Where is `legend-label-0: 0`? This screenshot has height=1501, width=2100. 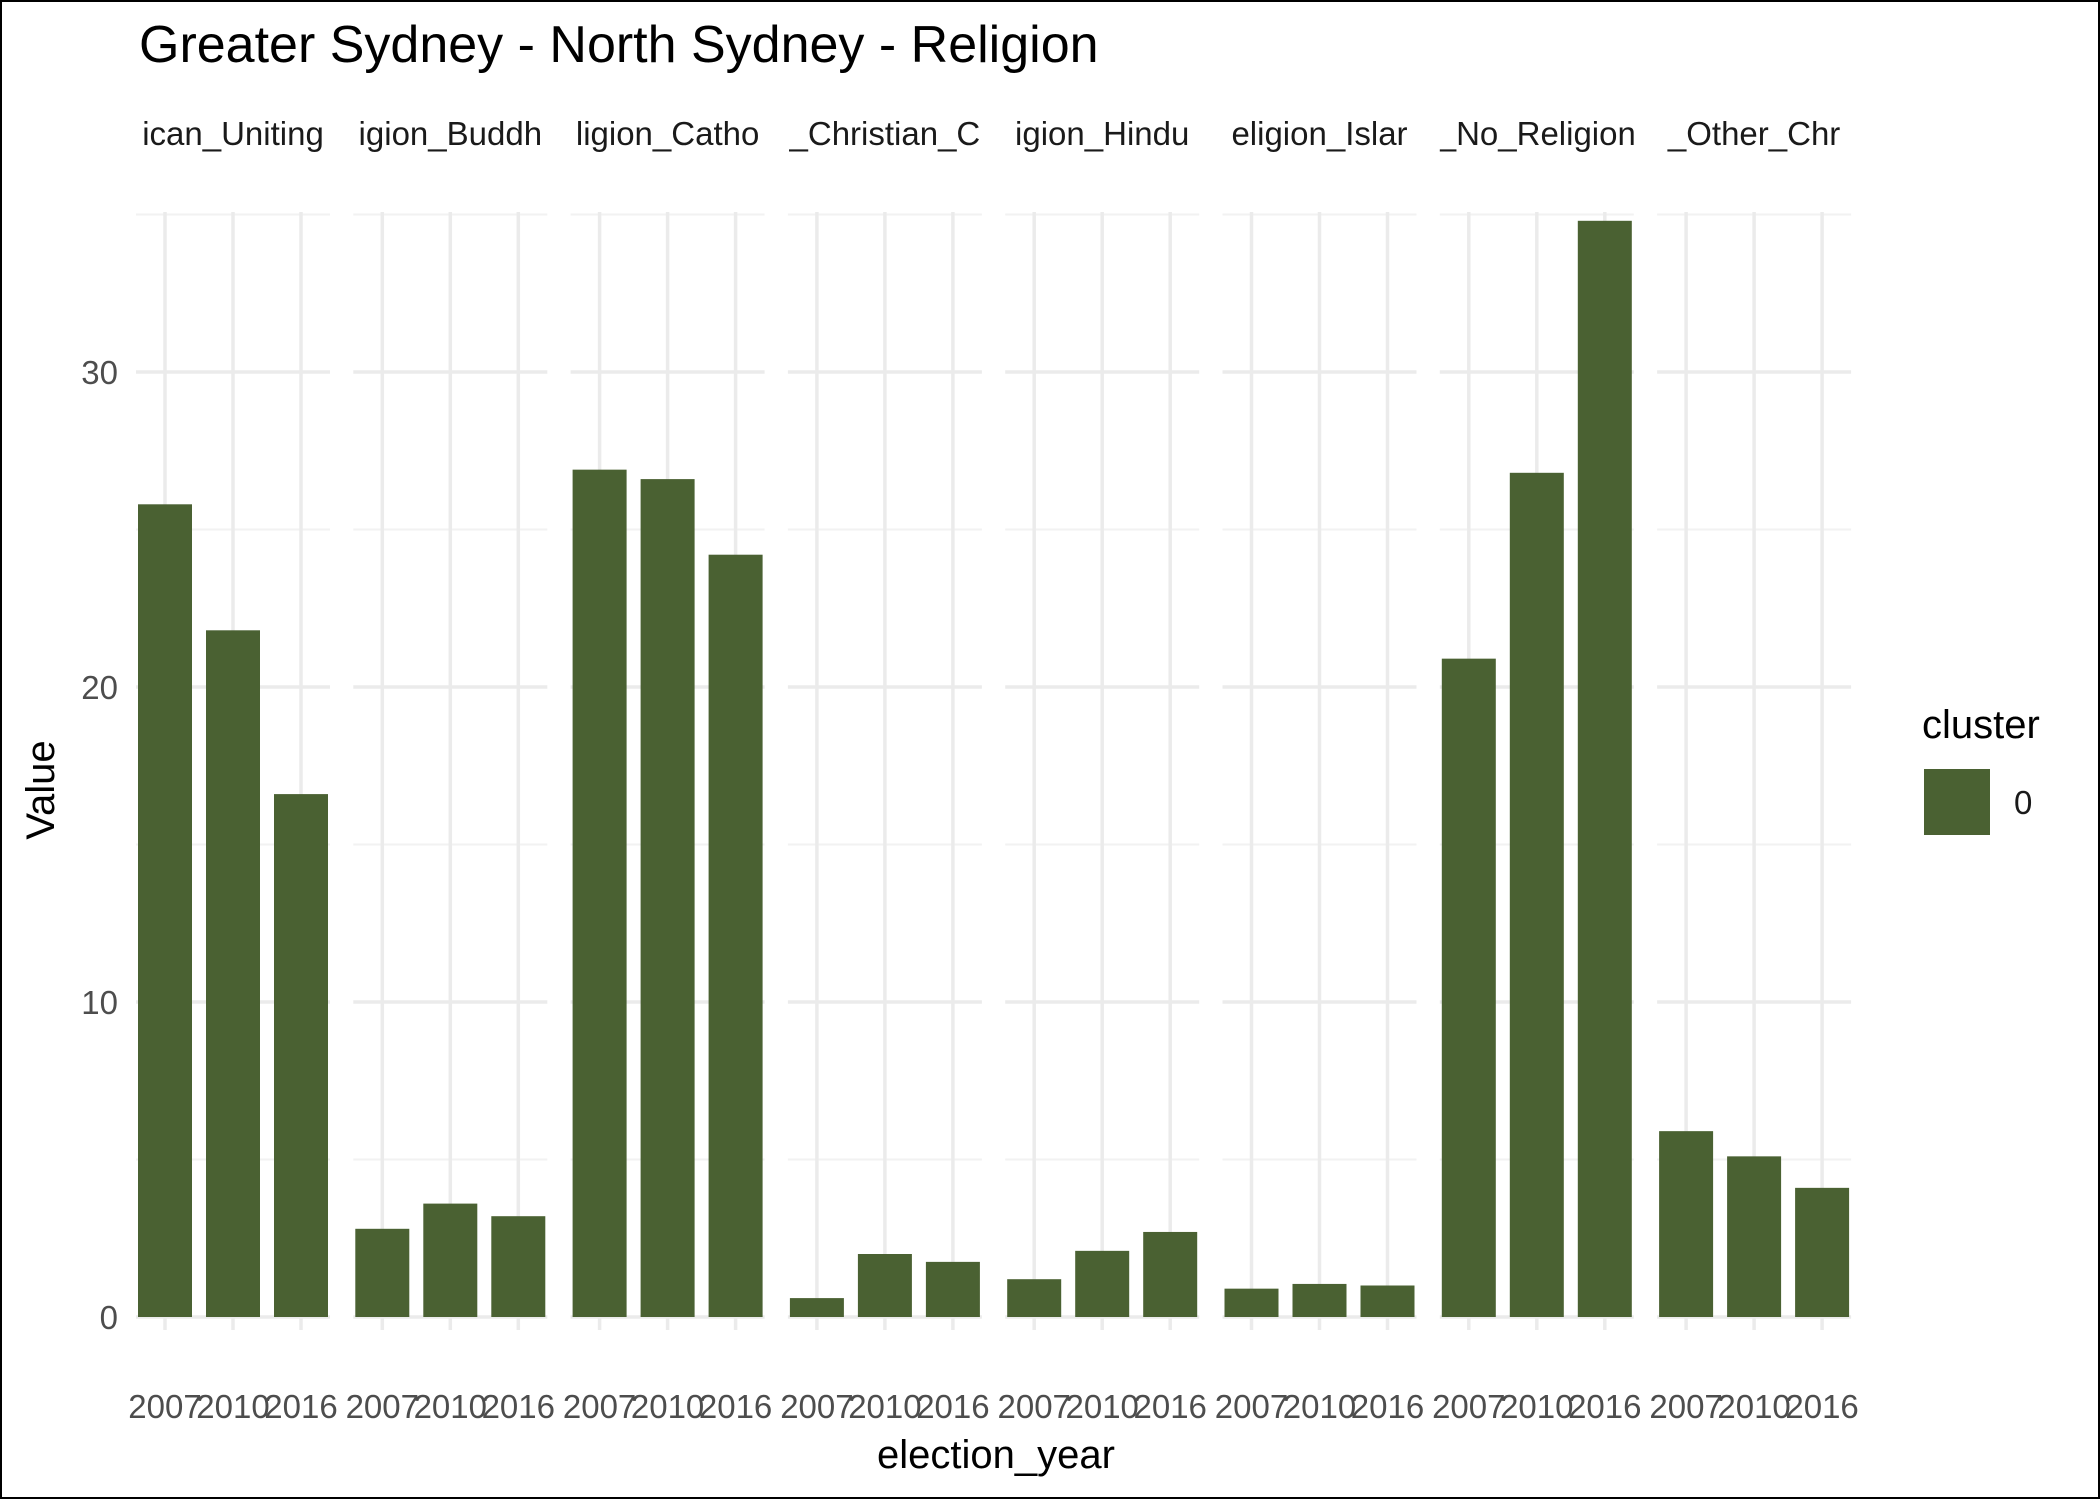
legend-label-0: 0 is located at coordinates (2023, 802).